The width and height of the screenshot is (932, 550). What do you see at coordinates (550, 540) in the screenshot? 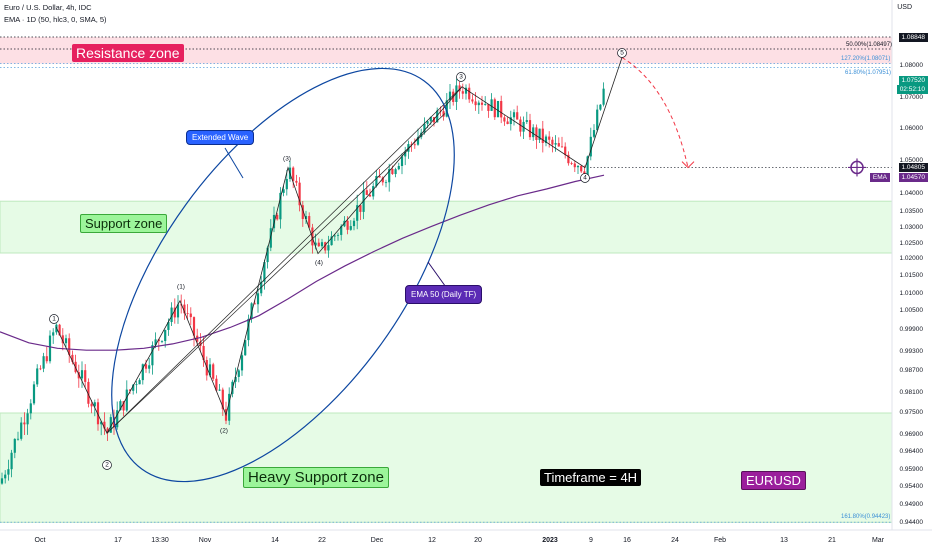
I see `x-tick-label: 2023` at bounding box center [550, 540].